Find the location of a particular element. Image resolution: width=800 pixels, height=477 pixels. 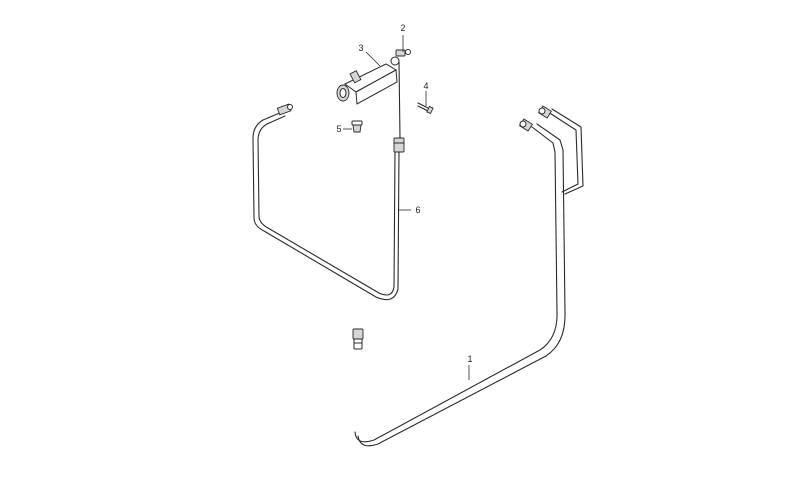

callout-1: 1 is located at coordinates (469, 359).